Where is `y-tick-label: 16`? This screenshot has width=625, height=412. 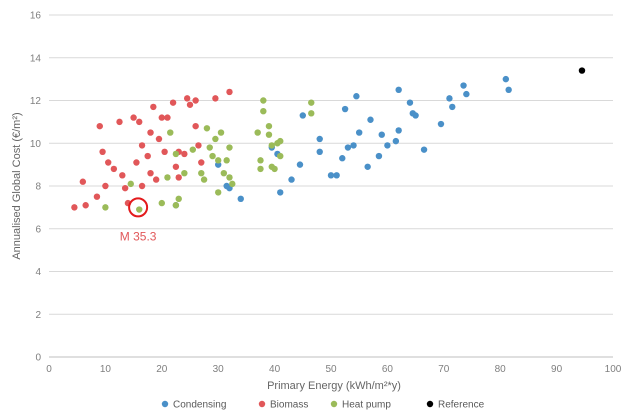 y-tick-label: 16 is located at coordinates (36, 16).